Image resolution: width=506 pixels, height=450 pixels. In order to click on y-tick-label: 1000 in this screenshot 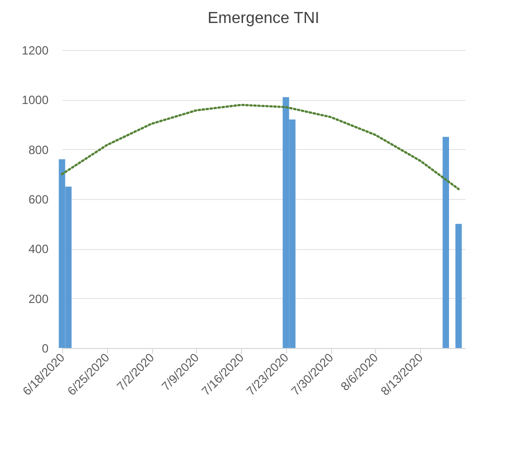, I will do `click(35, 100)`.